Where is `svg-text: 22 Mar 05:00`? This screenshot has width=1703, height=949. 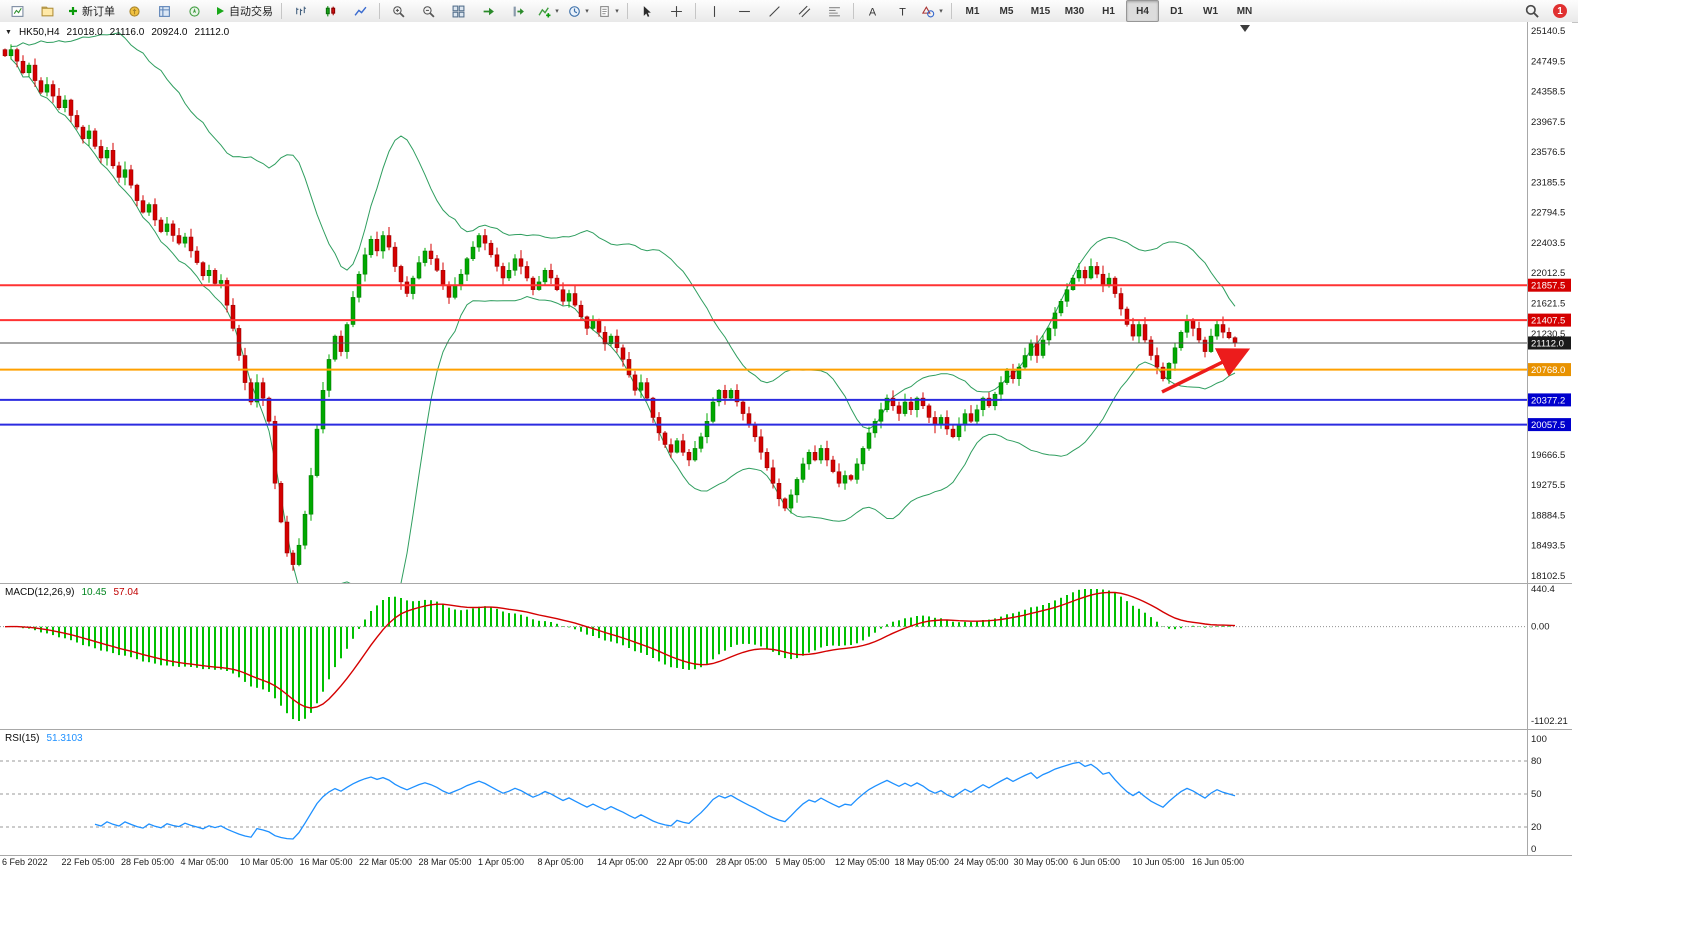
svg-text: 22 Mar 05:00 is located at coordinates (385, 862).